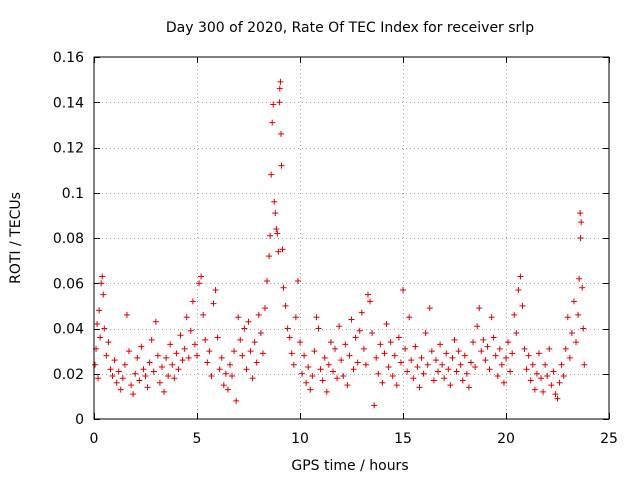 Image resolution: width=640 pixels, height=480 pixels. I want to click on x-tick-label: 5, so click(197, 439).